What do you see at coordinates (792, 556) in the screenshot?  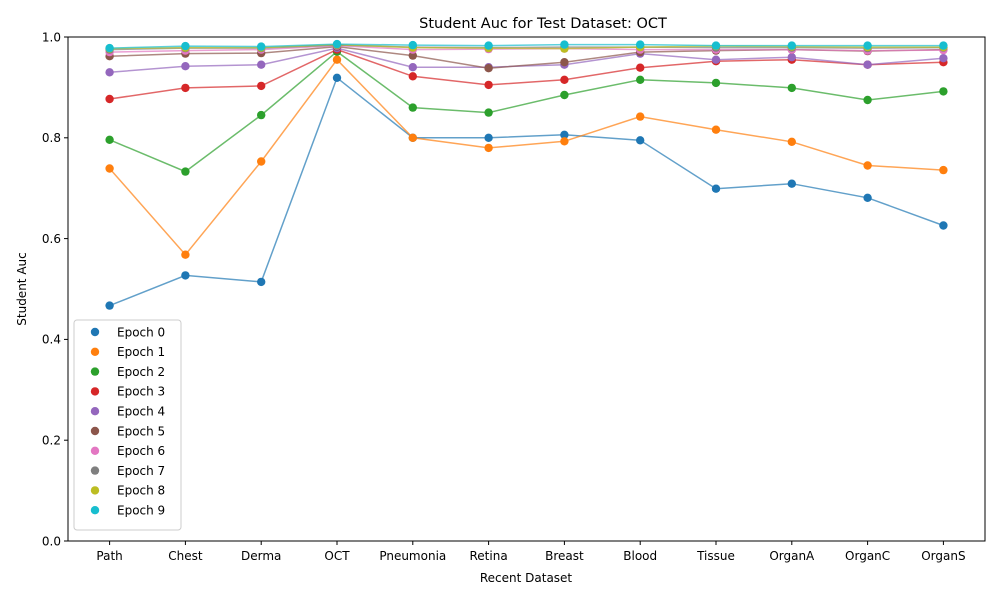 I see `x-tick-label: OrganA` at bounding box center [792, 556].